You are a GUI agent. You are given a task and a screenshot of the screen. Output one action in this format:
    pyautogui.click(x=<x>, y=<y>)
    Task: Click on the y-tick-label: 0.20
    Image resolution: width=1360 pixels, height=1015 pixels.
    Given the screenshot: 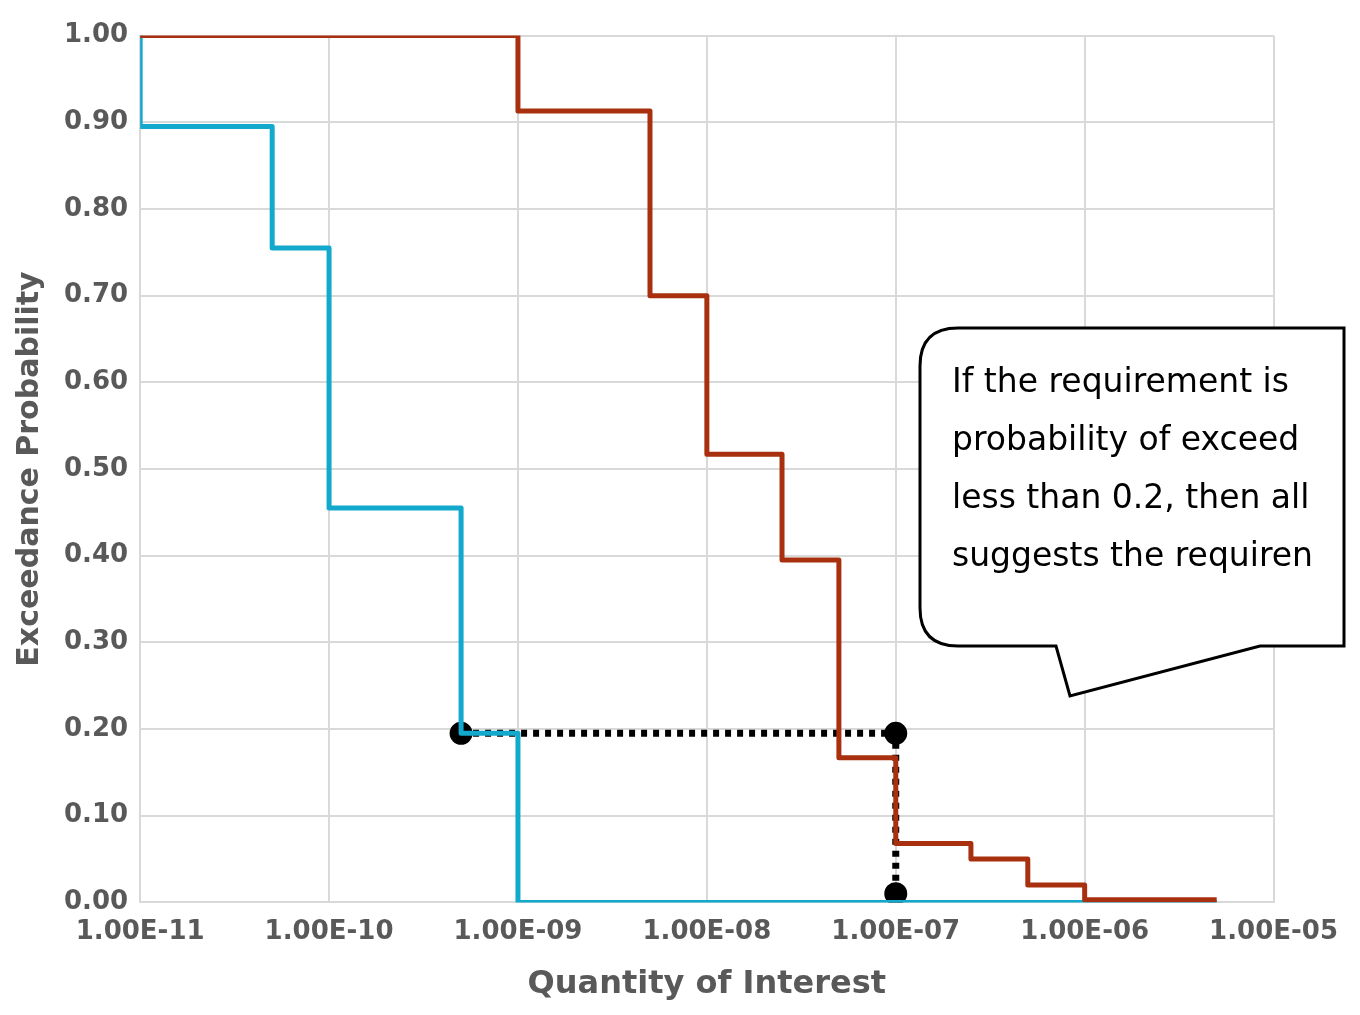 What is the action you would take?
    pyautogui.click(x=96, y=726)
    